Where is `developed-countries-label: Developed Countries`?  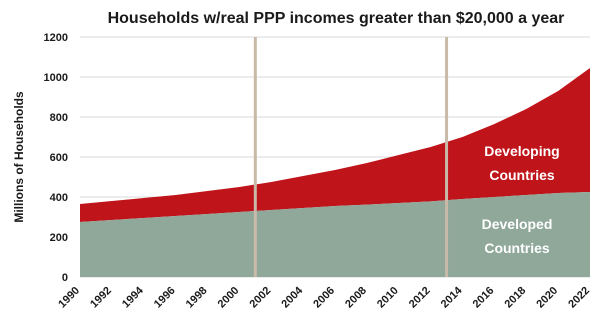
developed-countries-label: Developed Countries is located at coordinates (517, 236).